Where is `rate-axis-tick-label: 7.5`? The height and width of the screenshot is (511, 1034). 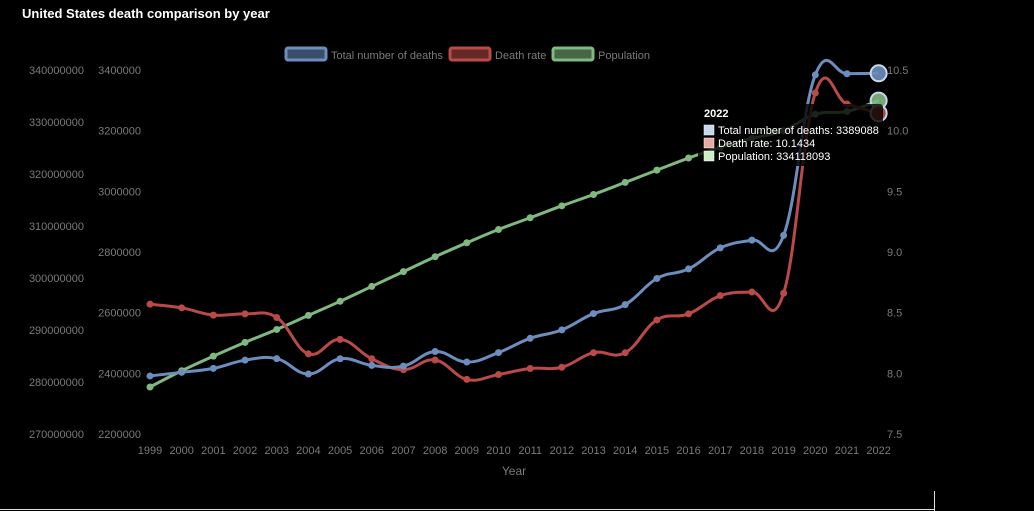
rate-axis-tick-label: 7.5 is located at coordinates (894, 435).